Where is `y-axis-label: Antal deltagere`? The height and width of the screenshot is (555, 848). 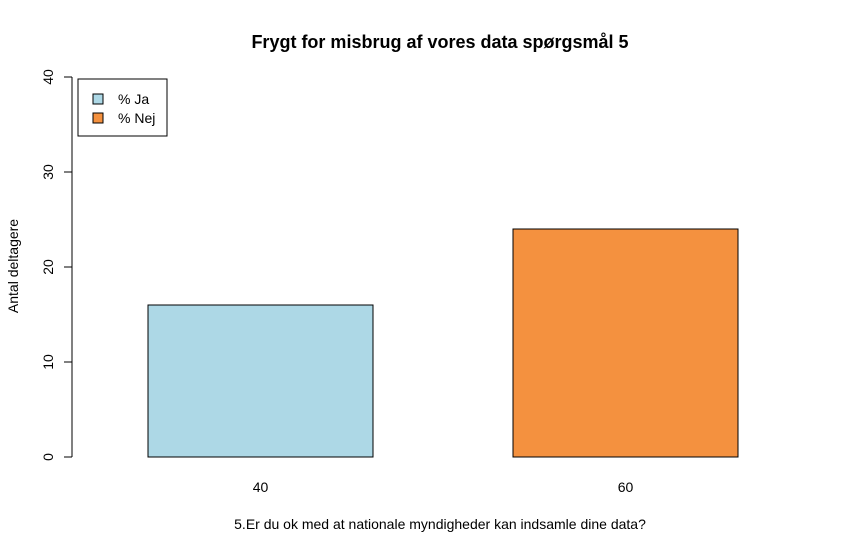
y-axis-label: Antal deltagere is located at coordinates (13, 266).